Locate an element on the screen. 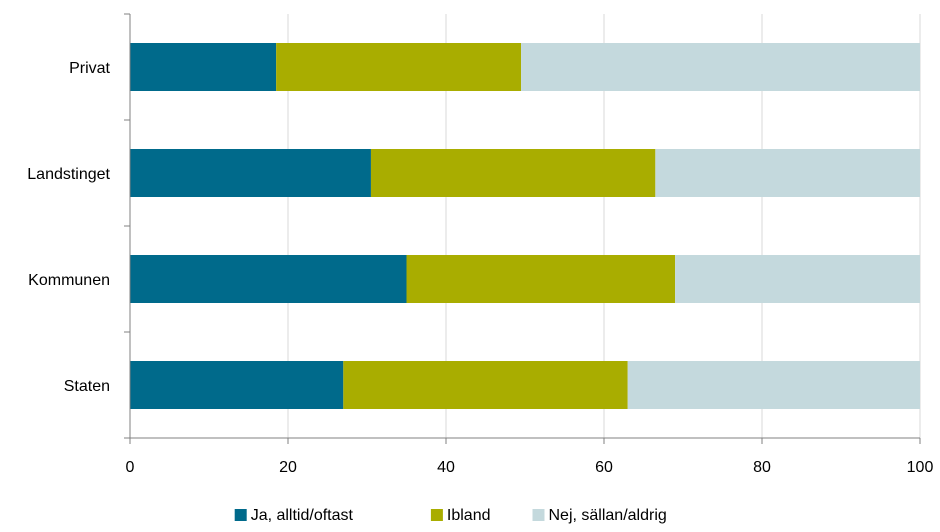  category-label-staten: Staten is located at coordinates (87, 386).